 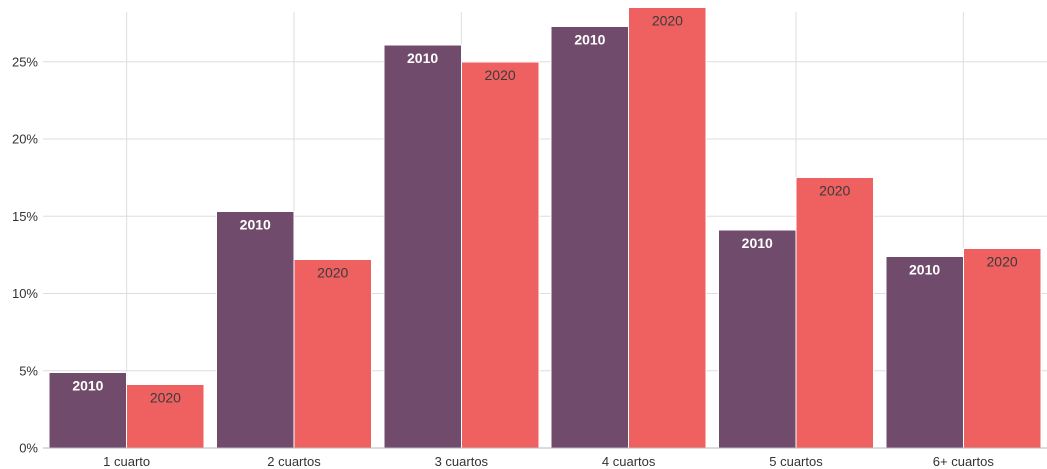 I want to click on x-tick-label: 5 cuartos, so click(x=796, y=461).